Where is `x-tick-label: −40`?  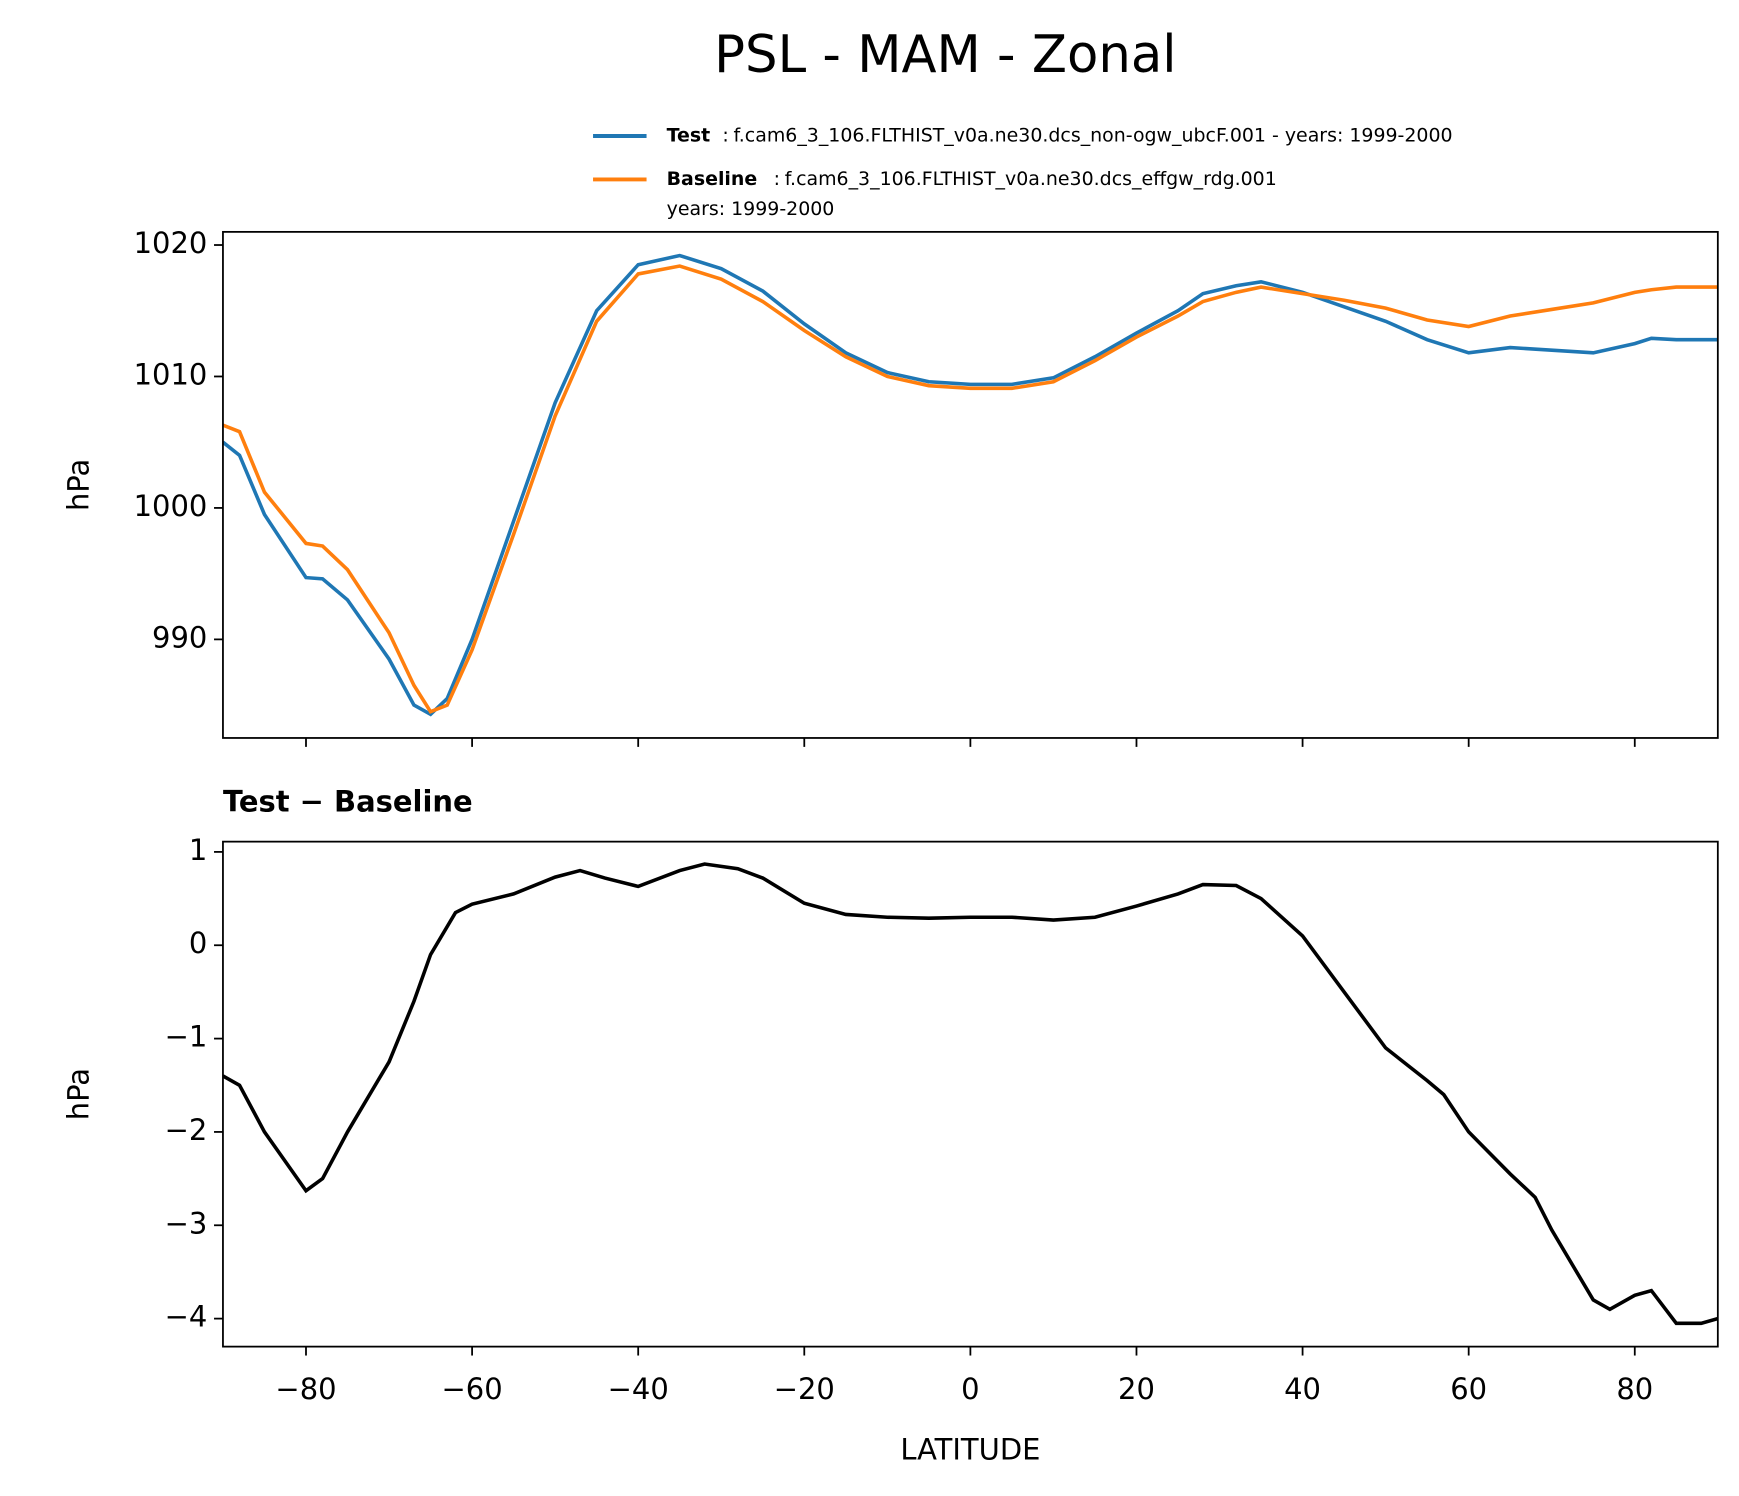
x-tick-label: −40 is located at coordinates (638, 1389).